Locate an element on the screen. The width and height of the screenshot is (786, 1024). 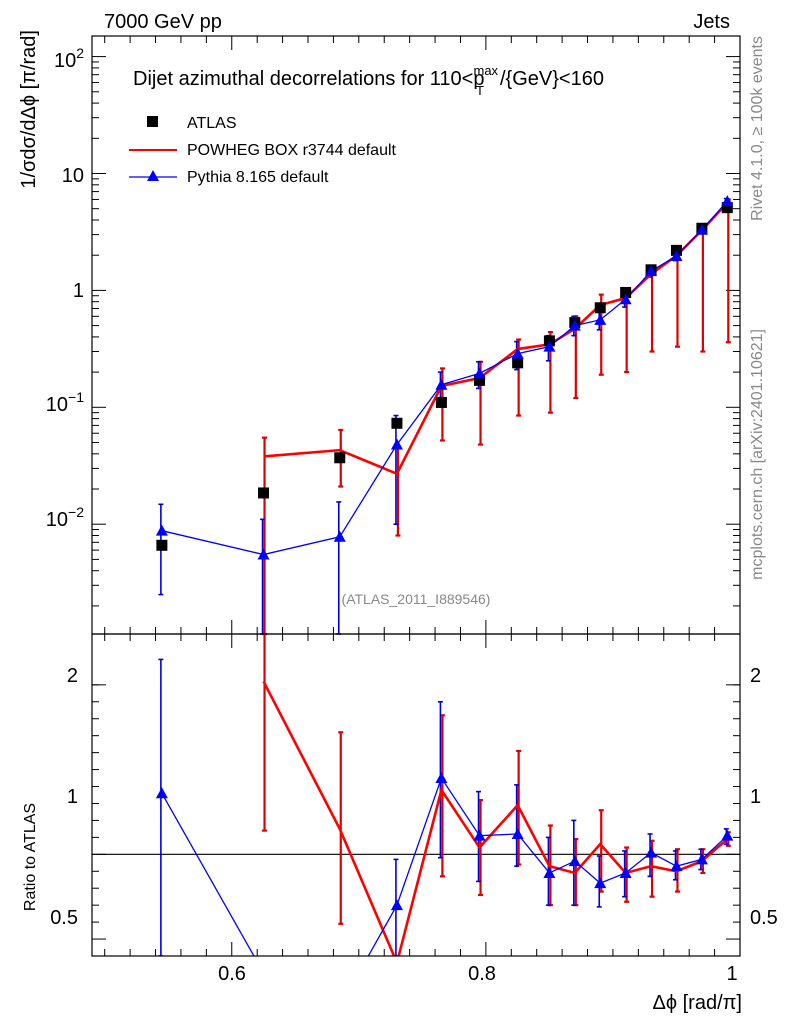
y-tick-exp-m1: −1 is located at coordinates (76, 397).